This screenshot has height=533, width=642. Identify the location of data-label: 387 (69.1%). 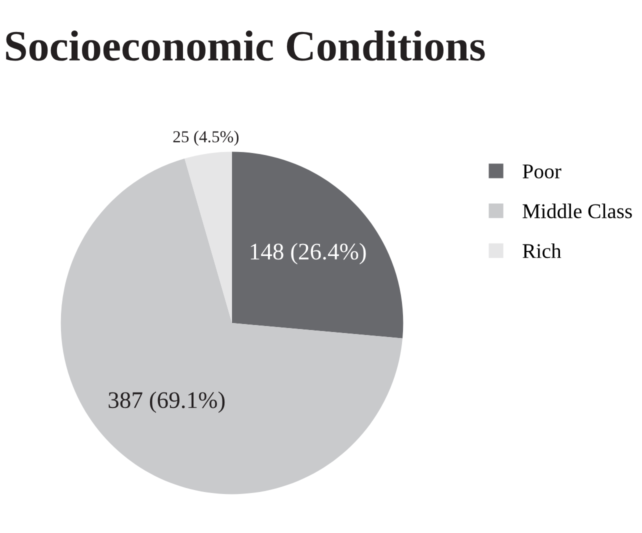
(166, 402).